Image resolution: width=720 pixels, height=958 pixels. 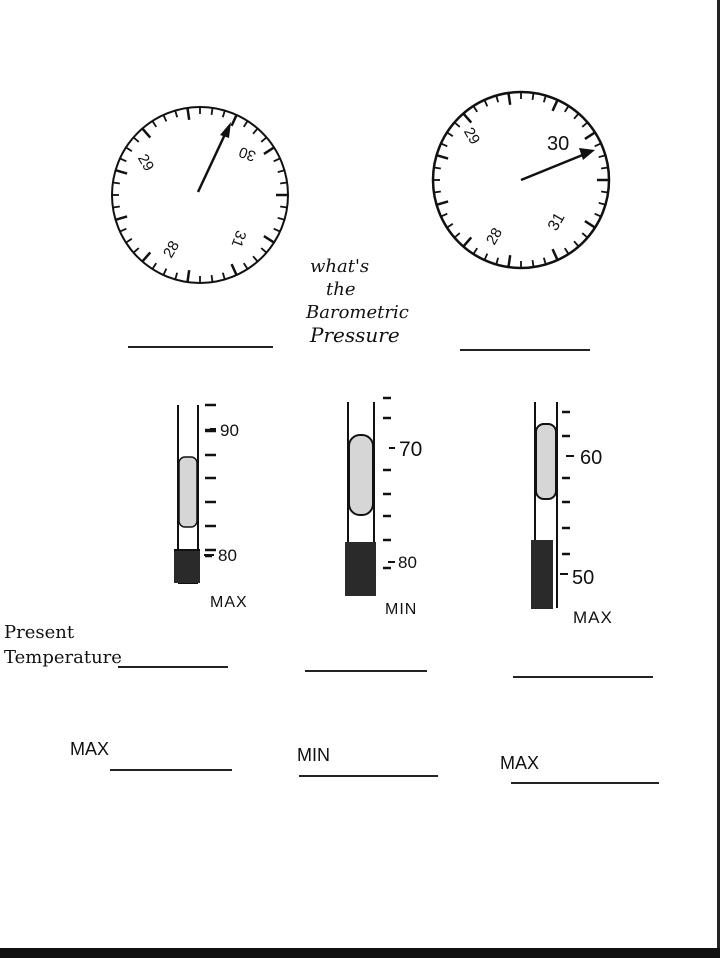 I want to click on barometer-2: 29 30 28 31, so click(x=521, y=180).